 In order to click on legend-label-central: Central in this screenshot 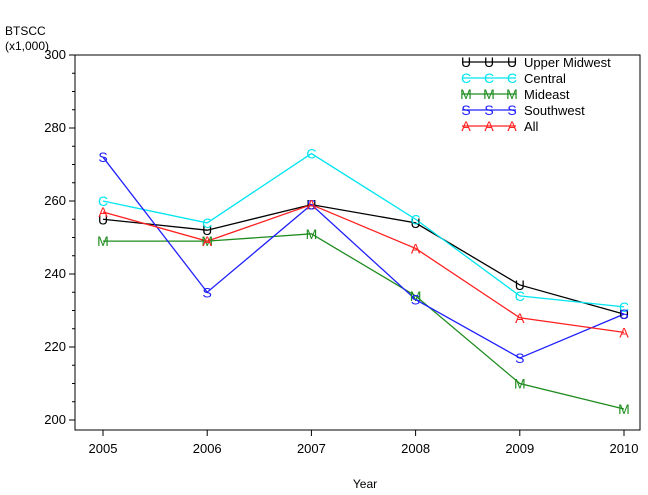, I will do `click(545, 78)`.